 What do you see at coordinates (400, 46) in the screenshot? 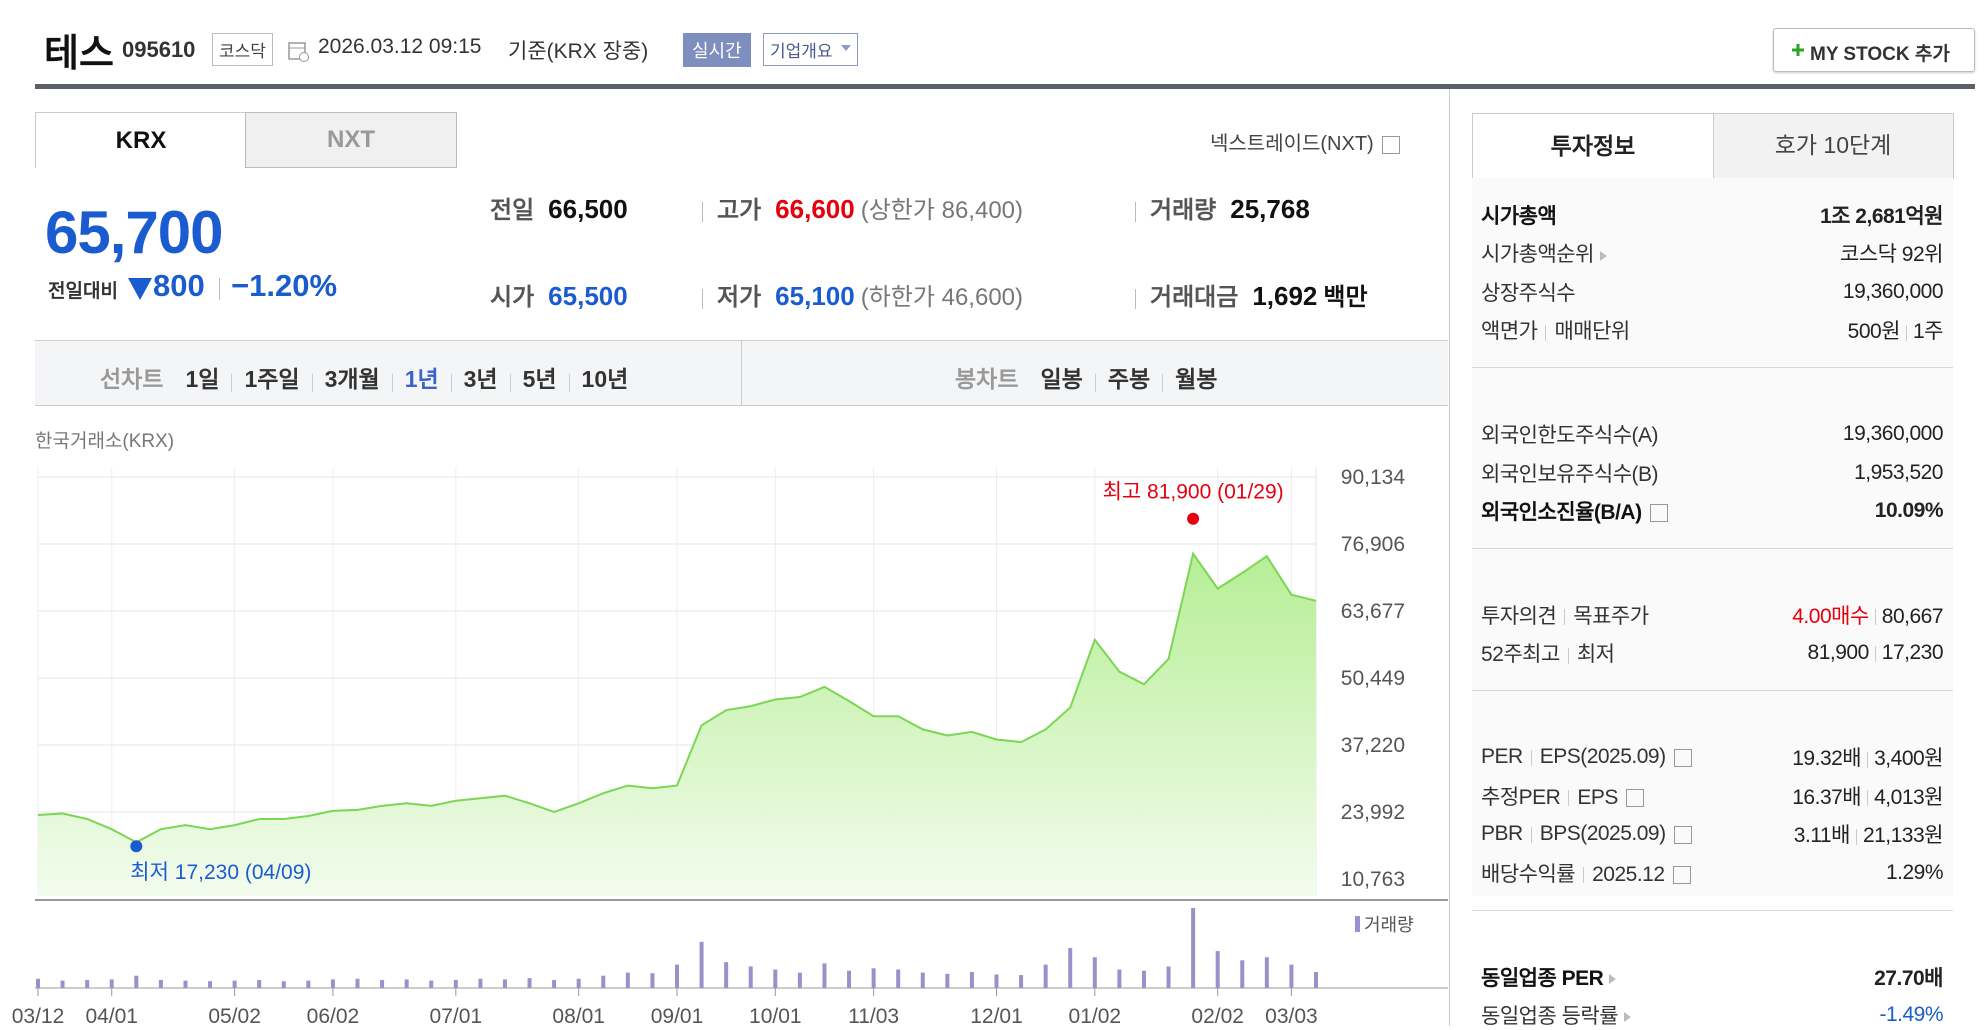
I see `datetime: 2026.03.12 09:15` at bounding box center [400, 46].